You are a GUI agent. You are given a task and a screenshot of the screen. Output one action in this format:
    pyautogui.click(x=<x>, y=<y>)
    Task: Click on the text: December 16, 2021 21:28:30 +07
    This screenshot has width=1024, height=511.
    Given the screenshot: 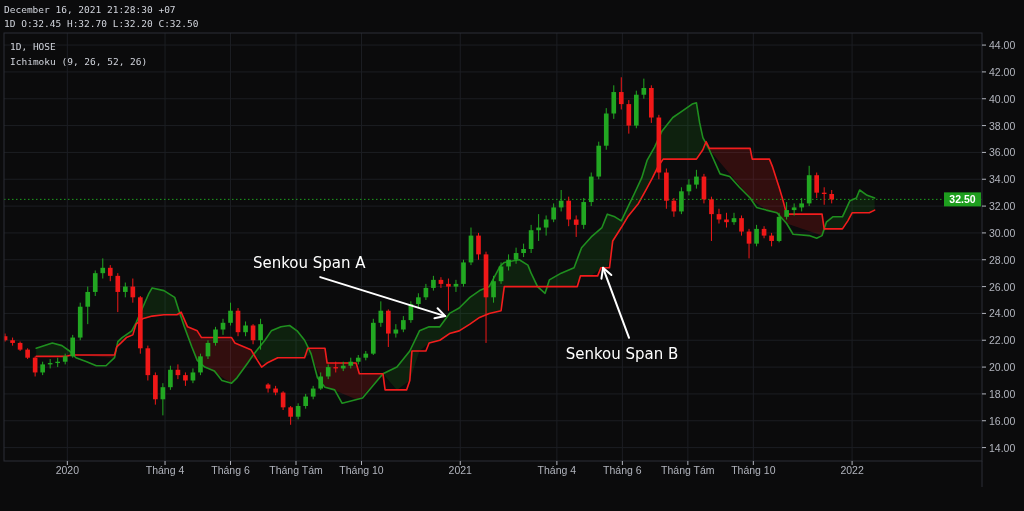 What is the action you would take?
    pyautogui.click(x=90, y=9)
    